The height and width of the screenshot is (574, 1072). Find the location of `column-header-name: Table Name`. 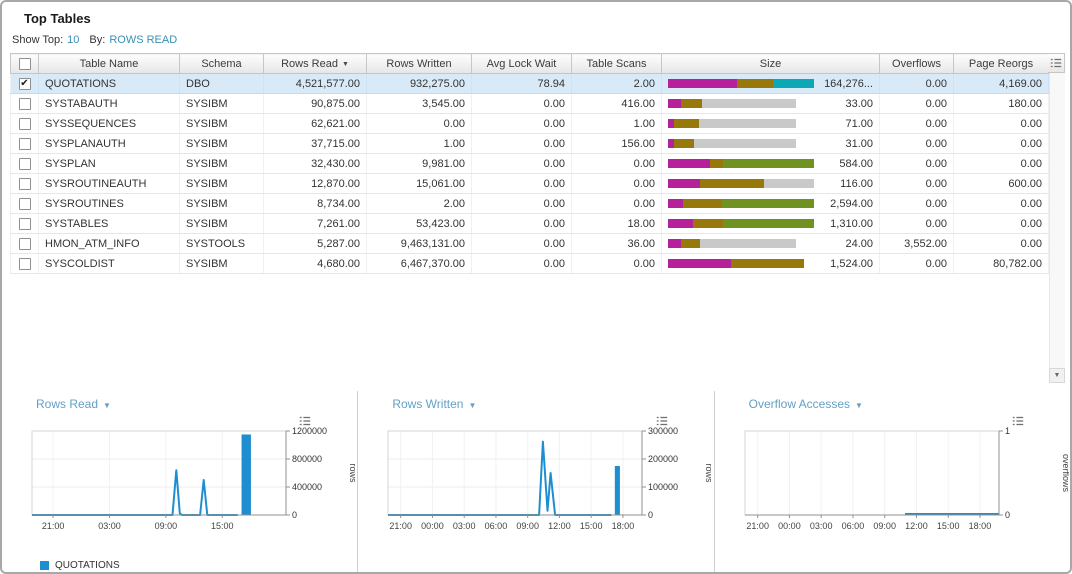

column-header-name: Table Name is located at coordinates (109, 63).